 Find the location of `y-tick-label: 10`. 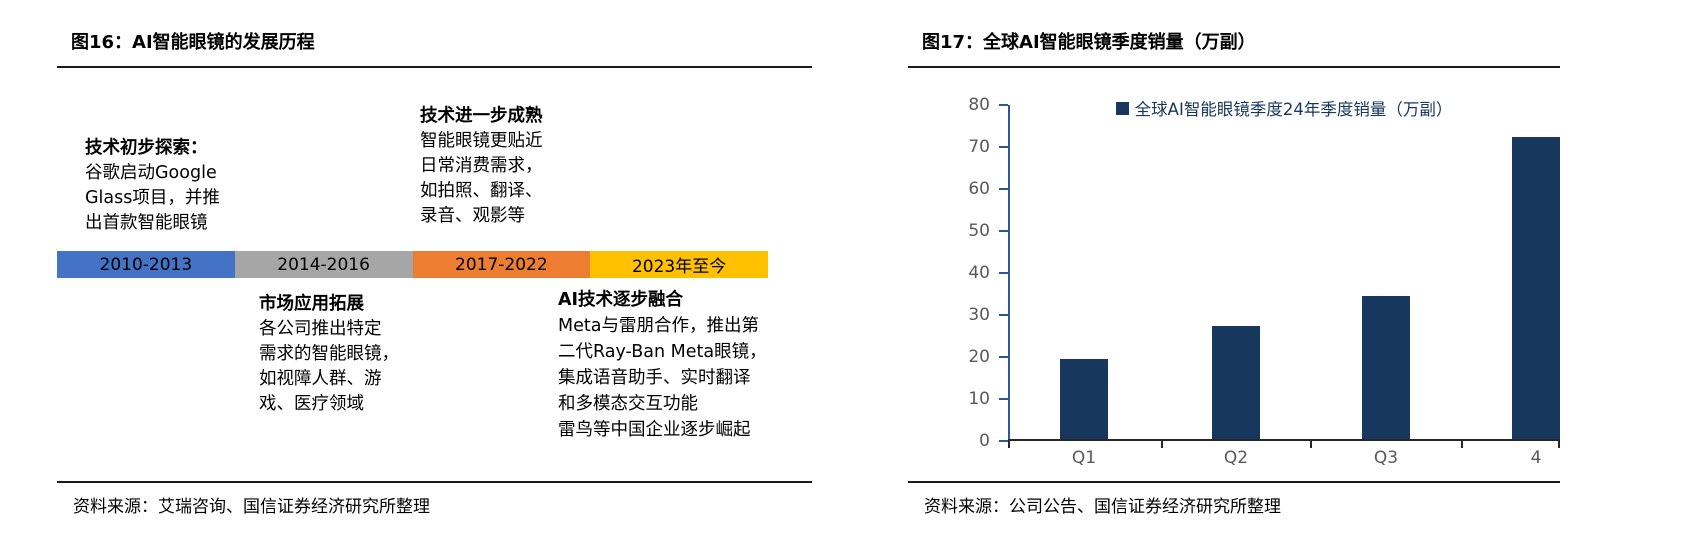

y-tick-label: 10 is located at coordinates (979, 399).